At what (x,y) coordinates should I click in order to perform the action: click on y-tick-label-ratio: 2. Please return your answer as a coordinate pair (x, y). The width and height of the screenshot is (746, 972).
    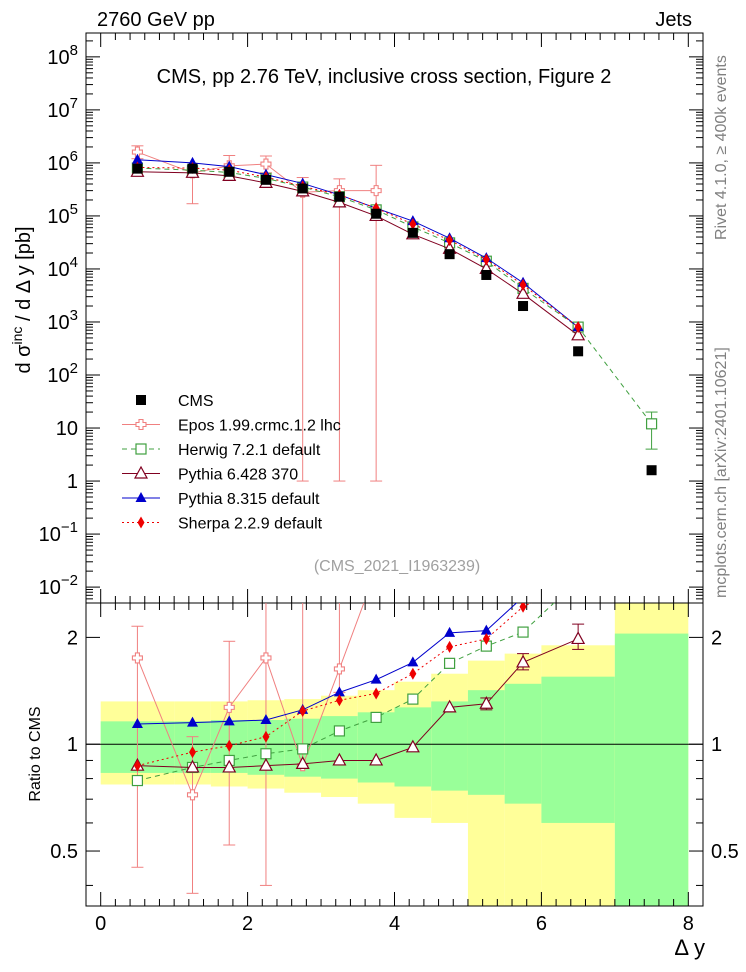
    Looking at the image, I should click on (72, 638).